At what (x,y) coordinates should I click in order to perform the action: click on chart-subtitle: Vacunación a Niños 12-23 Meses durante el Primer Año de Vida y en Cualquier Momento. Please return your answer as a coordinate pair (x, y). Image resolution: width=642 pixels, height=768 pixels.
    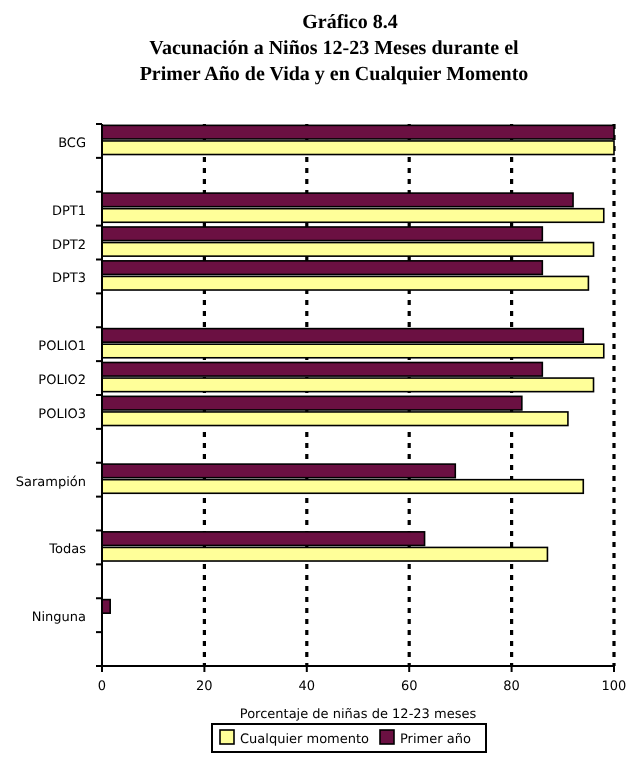
    Looking at the image, I should click on (334, 62).